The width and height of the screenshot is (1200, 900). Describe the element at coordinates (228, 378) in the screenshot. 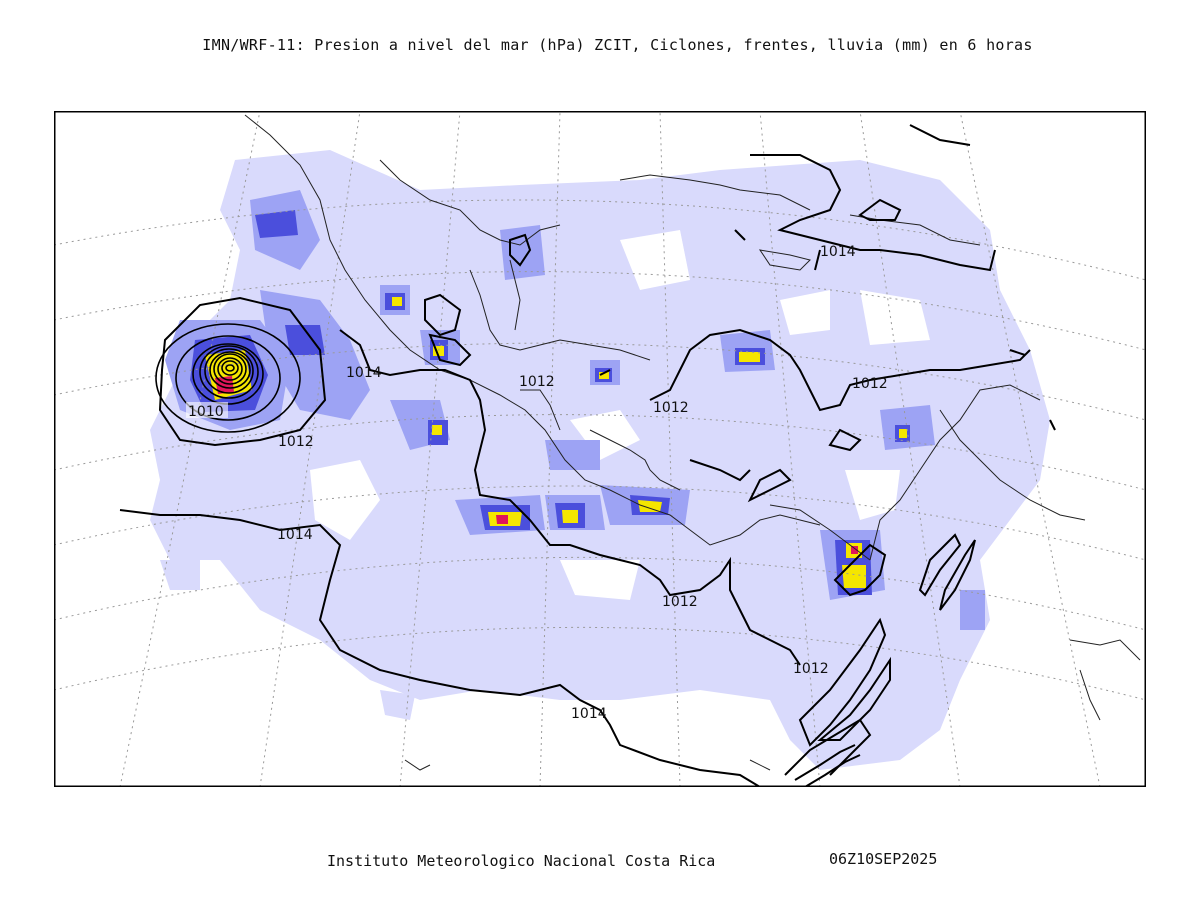

I see `cyclone-isobars` at that location.